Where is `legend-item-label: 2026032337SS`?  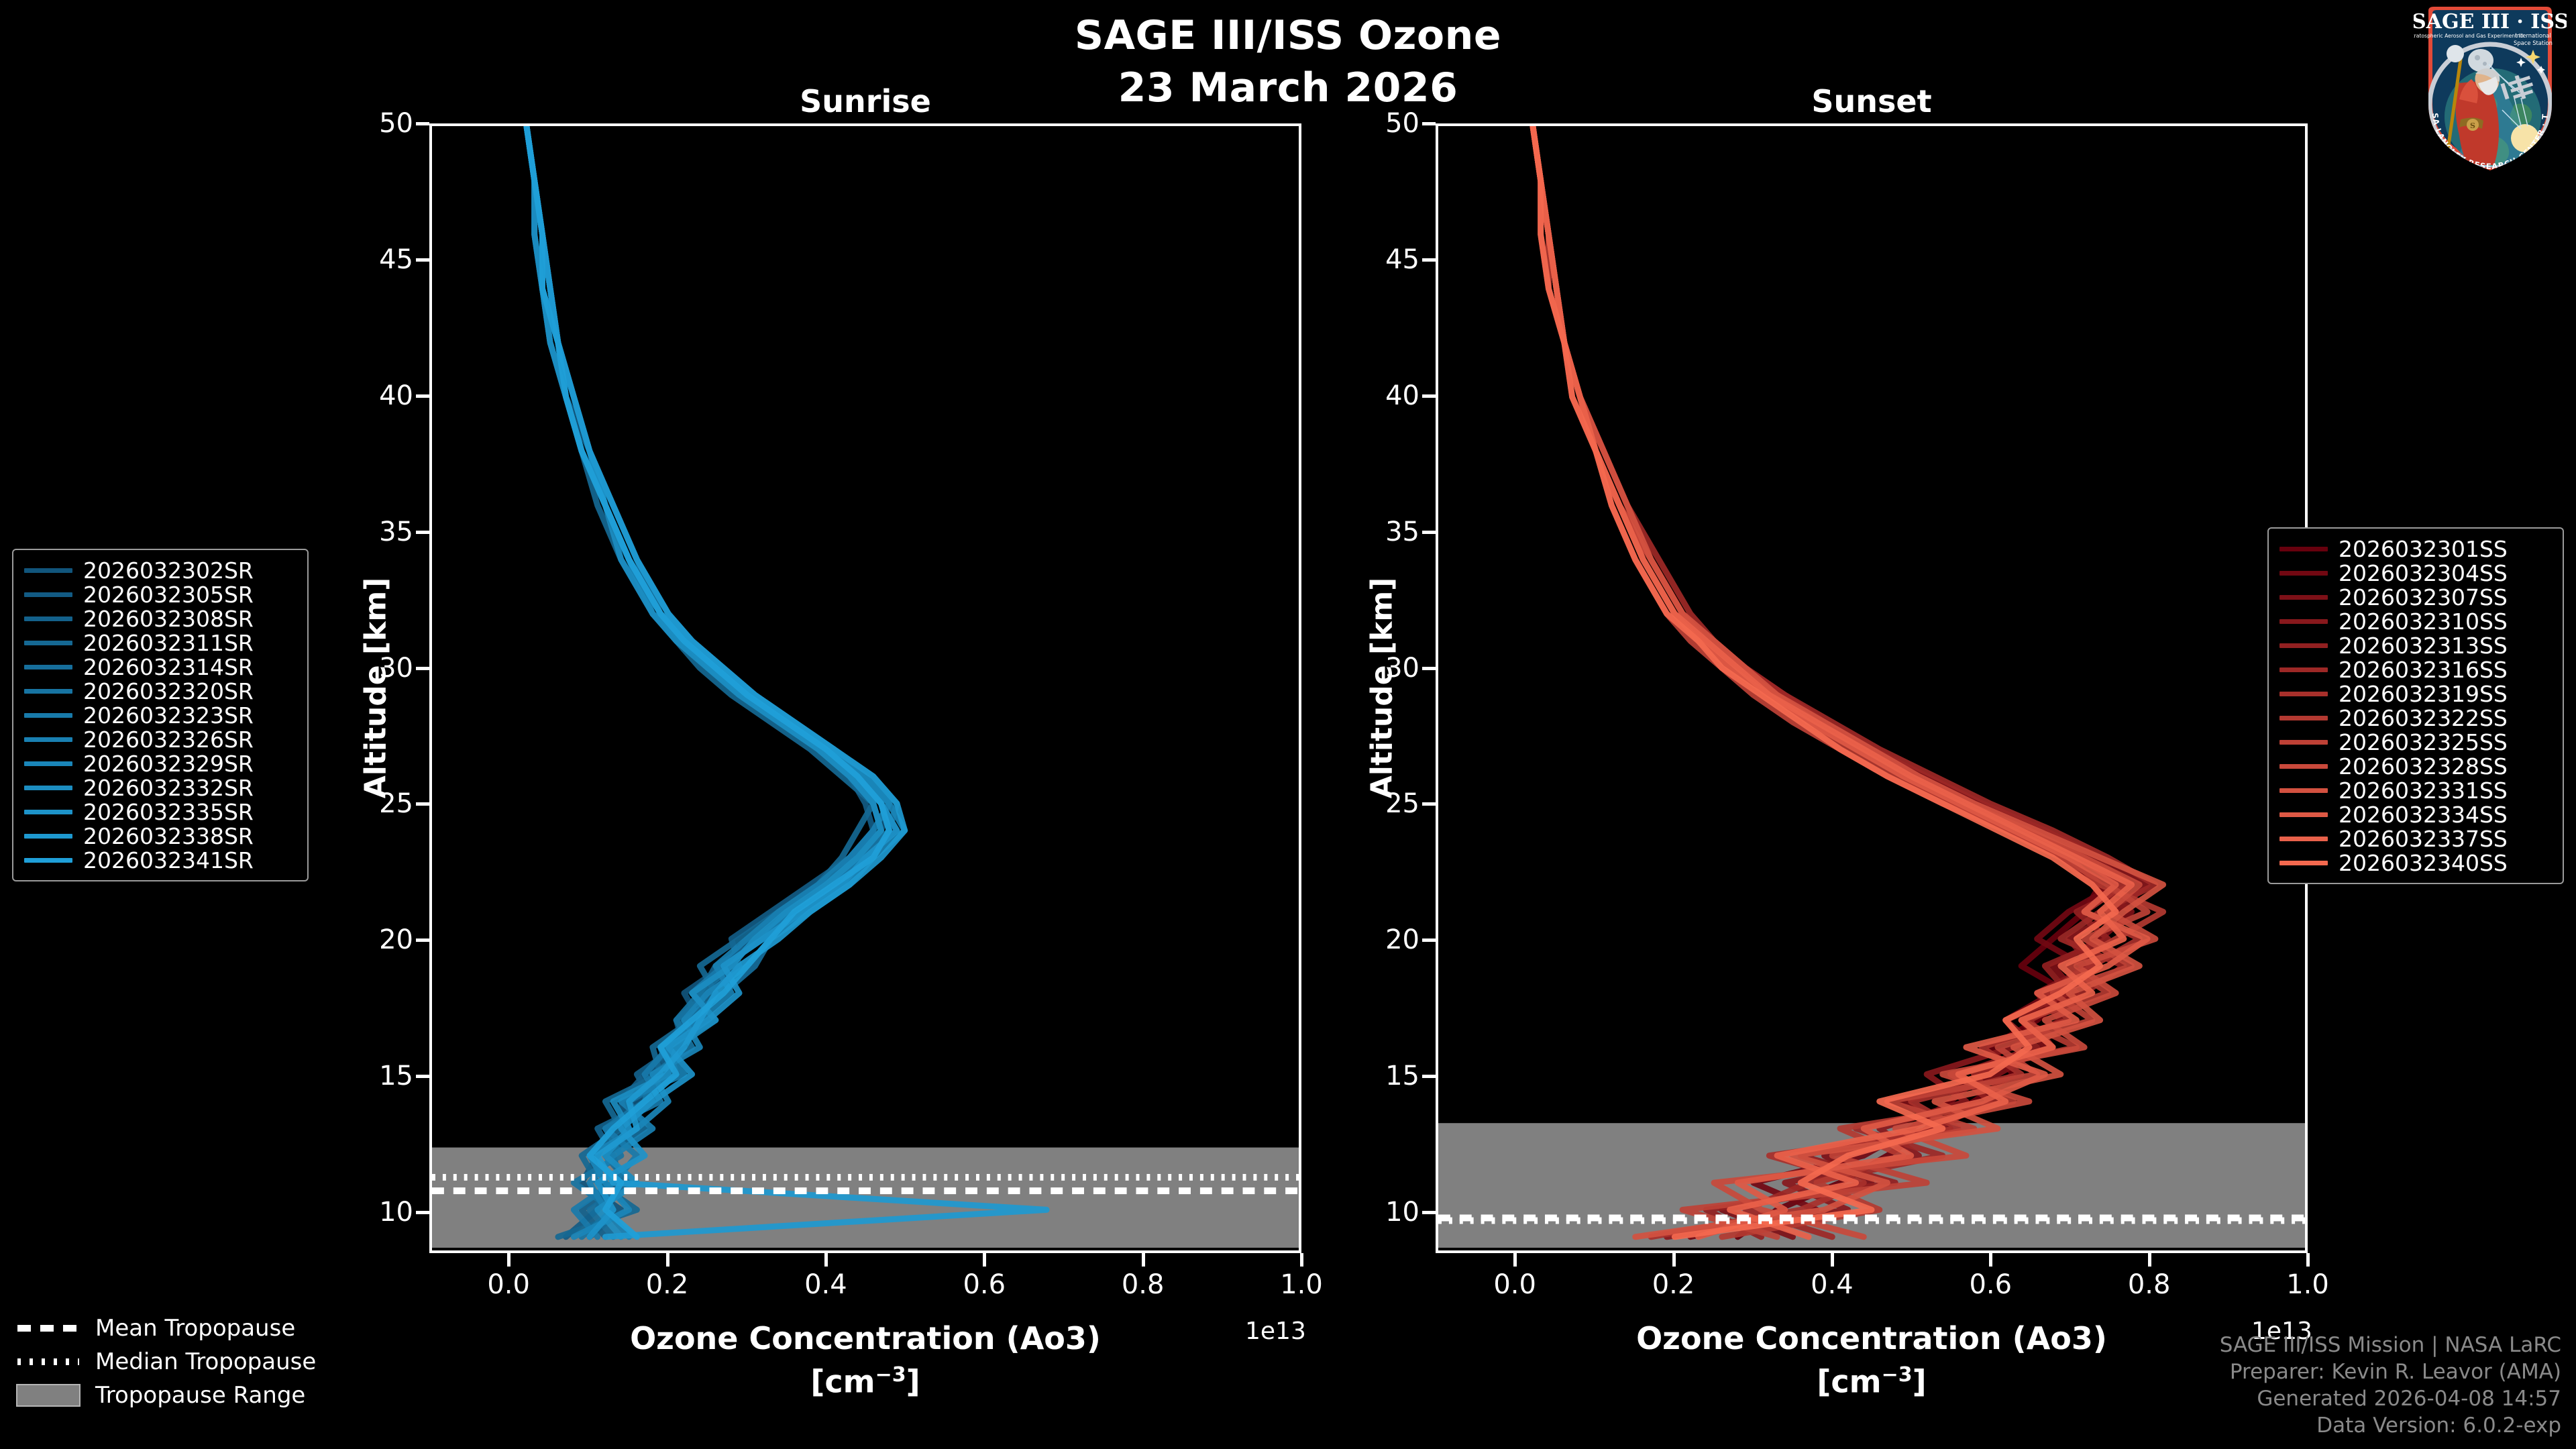 legend-item-label: 2026032337SS is located at coordinates (2423, 838).